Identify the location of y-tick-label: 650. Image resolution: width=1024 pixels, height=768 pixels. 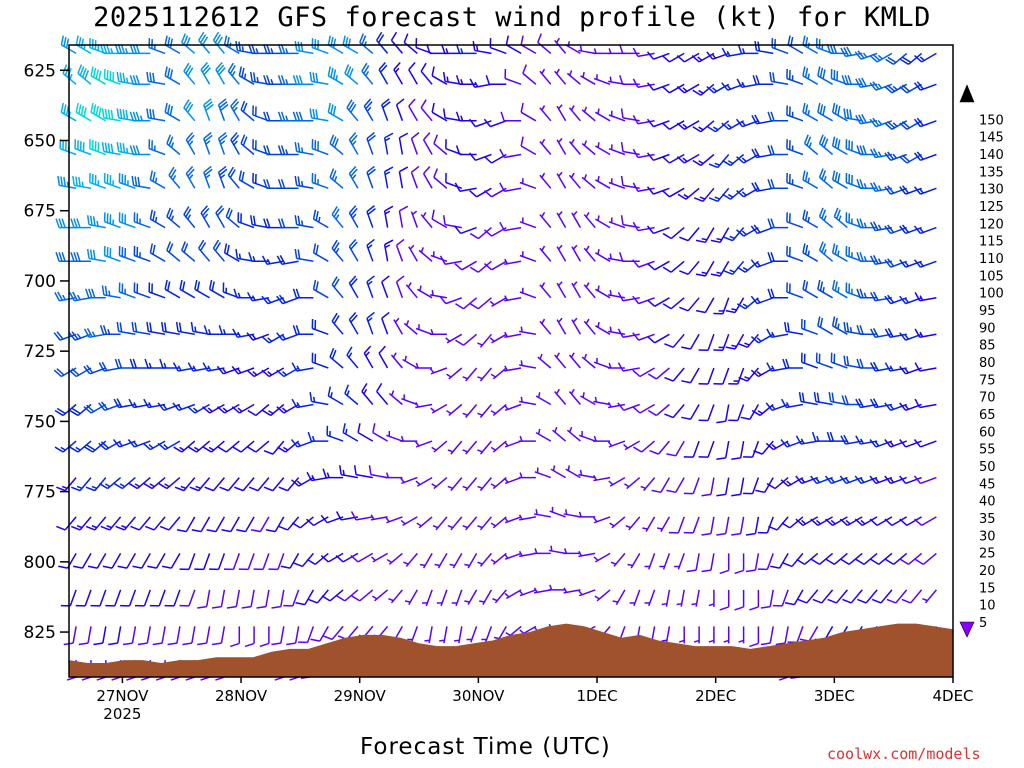
(40, 142).